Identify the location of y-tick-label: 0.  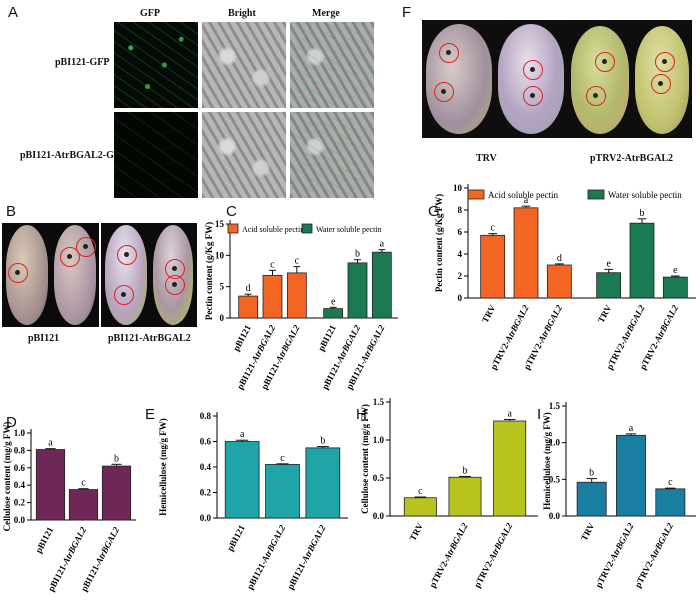
(460, 298).